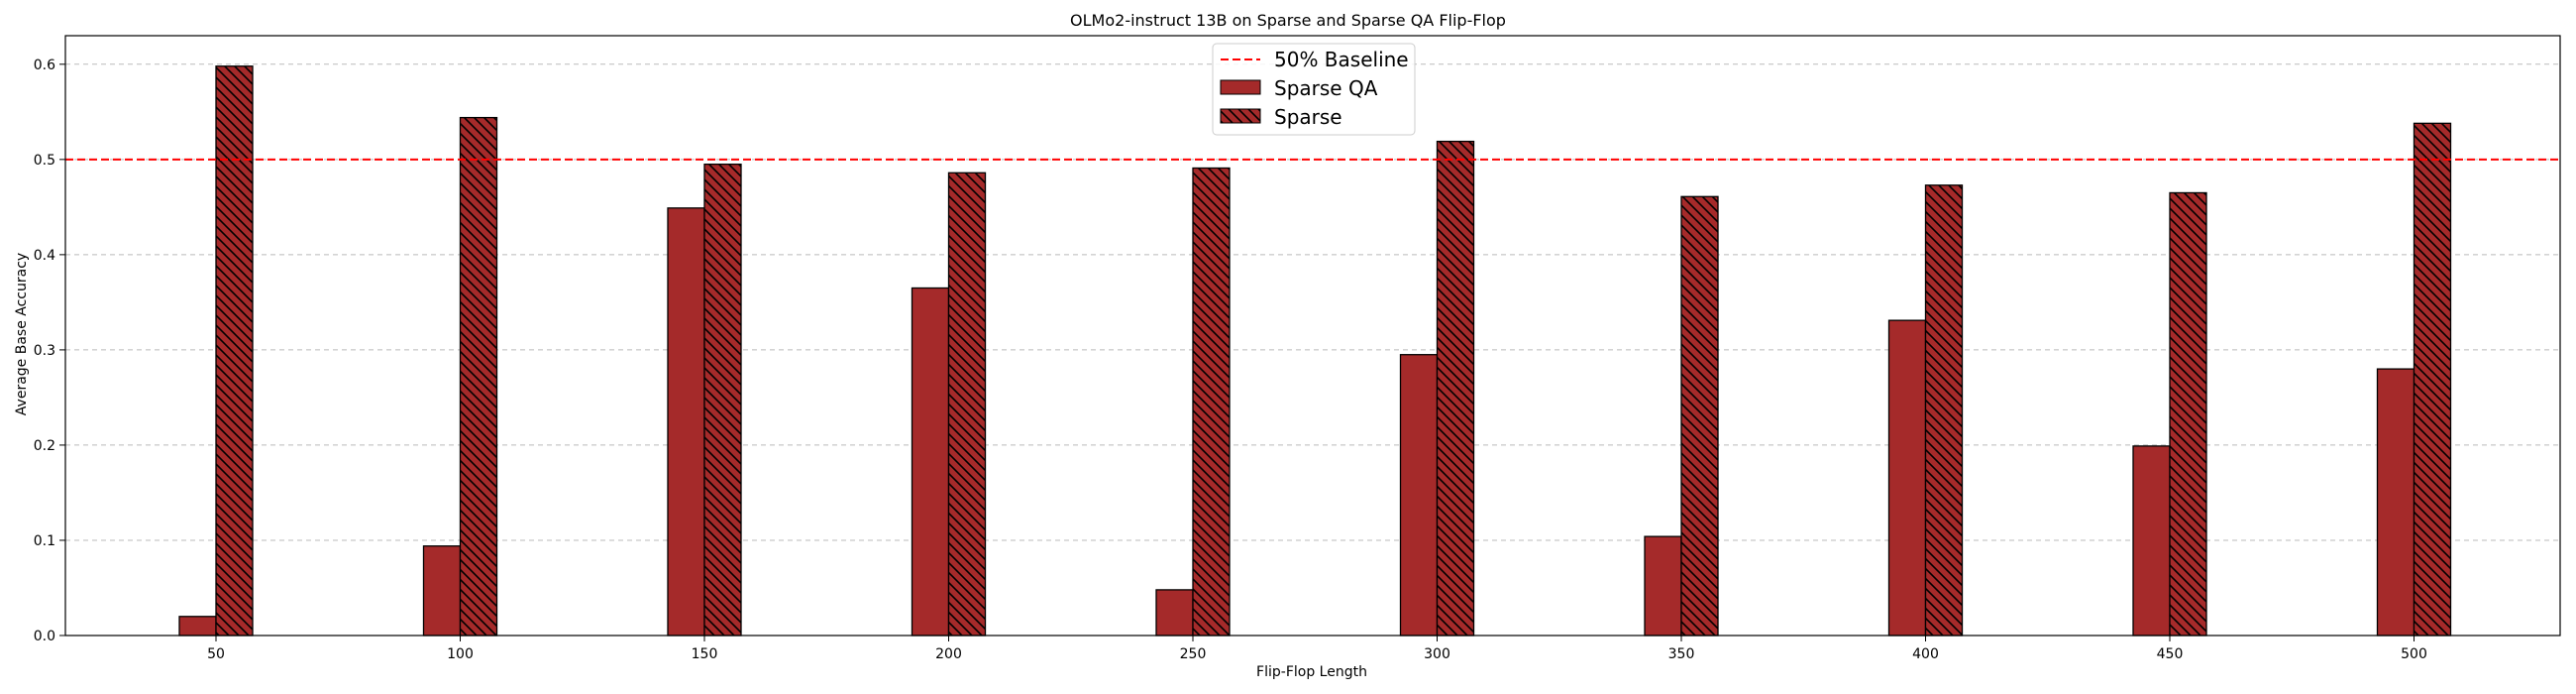  Describe the element at coordinates (1326, 88) in the screenshot. I see `legend-sparse-qa-label: Sparse QA` at that location.